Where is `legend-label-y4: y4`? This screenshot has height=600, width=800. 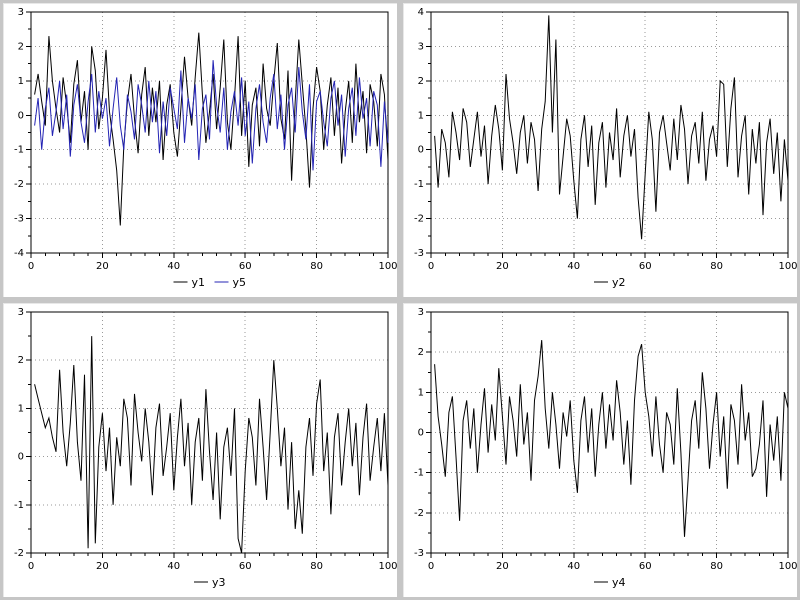 legend-label-y4: y4 is located at coordinates (619, 582).